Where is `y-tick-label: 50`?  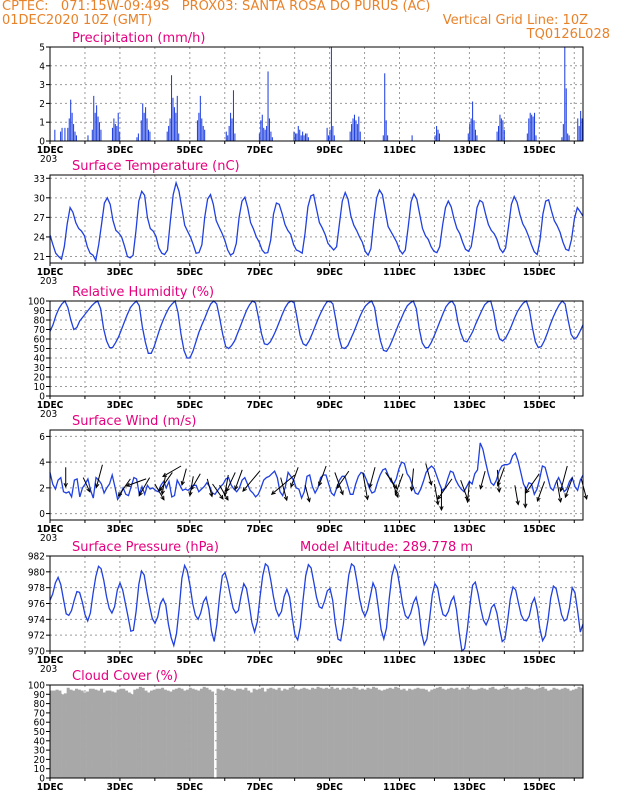 y-tick-label: 50 is located at coordinates (40, 732).